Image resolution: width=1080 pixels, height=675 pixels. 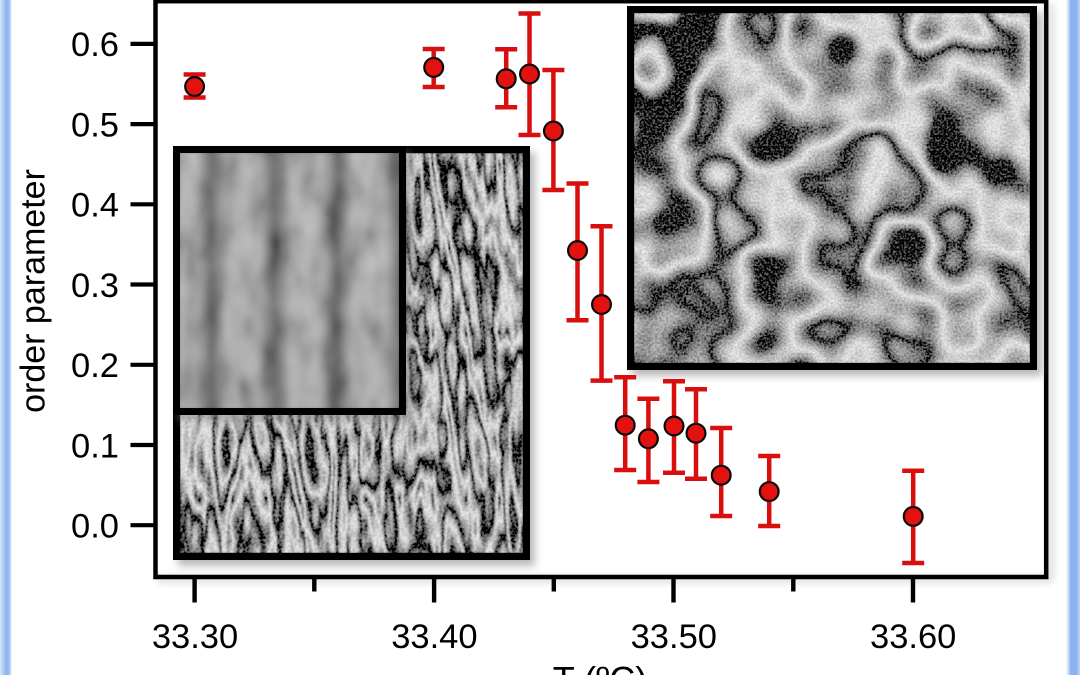 I want to click on svg-text: 0.4, so click(x=95, y=206).